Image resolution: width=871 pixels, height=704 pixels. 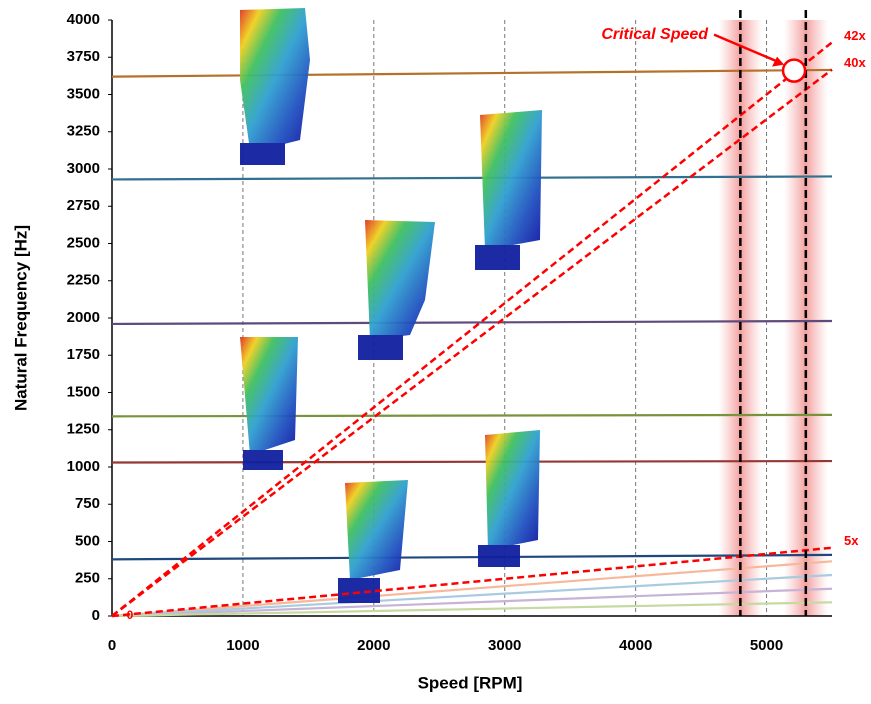 I want to click on y-tick-label: 1500, so click(x=83, y=391).